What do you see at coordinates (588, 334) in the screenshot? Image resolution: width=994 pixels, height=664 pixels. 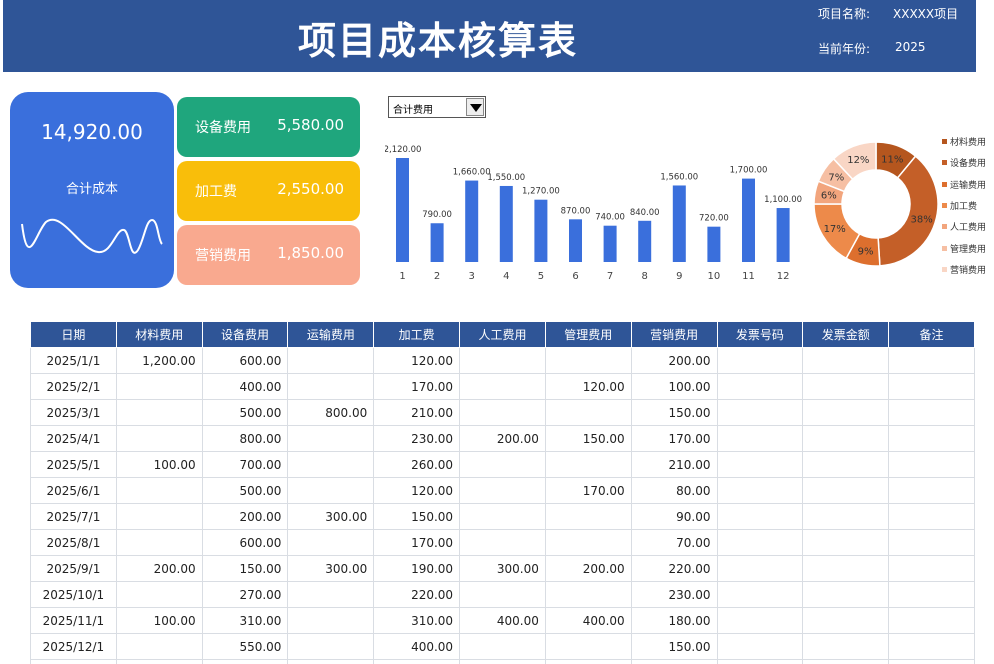 I see `column-header: 管理费用` at bounding box center [588, 334].